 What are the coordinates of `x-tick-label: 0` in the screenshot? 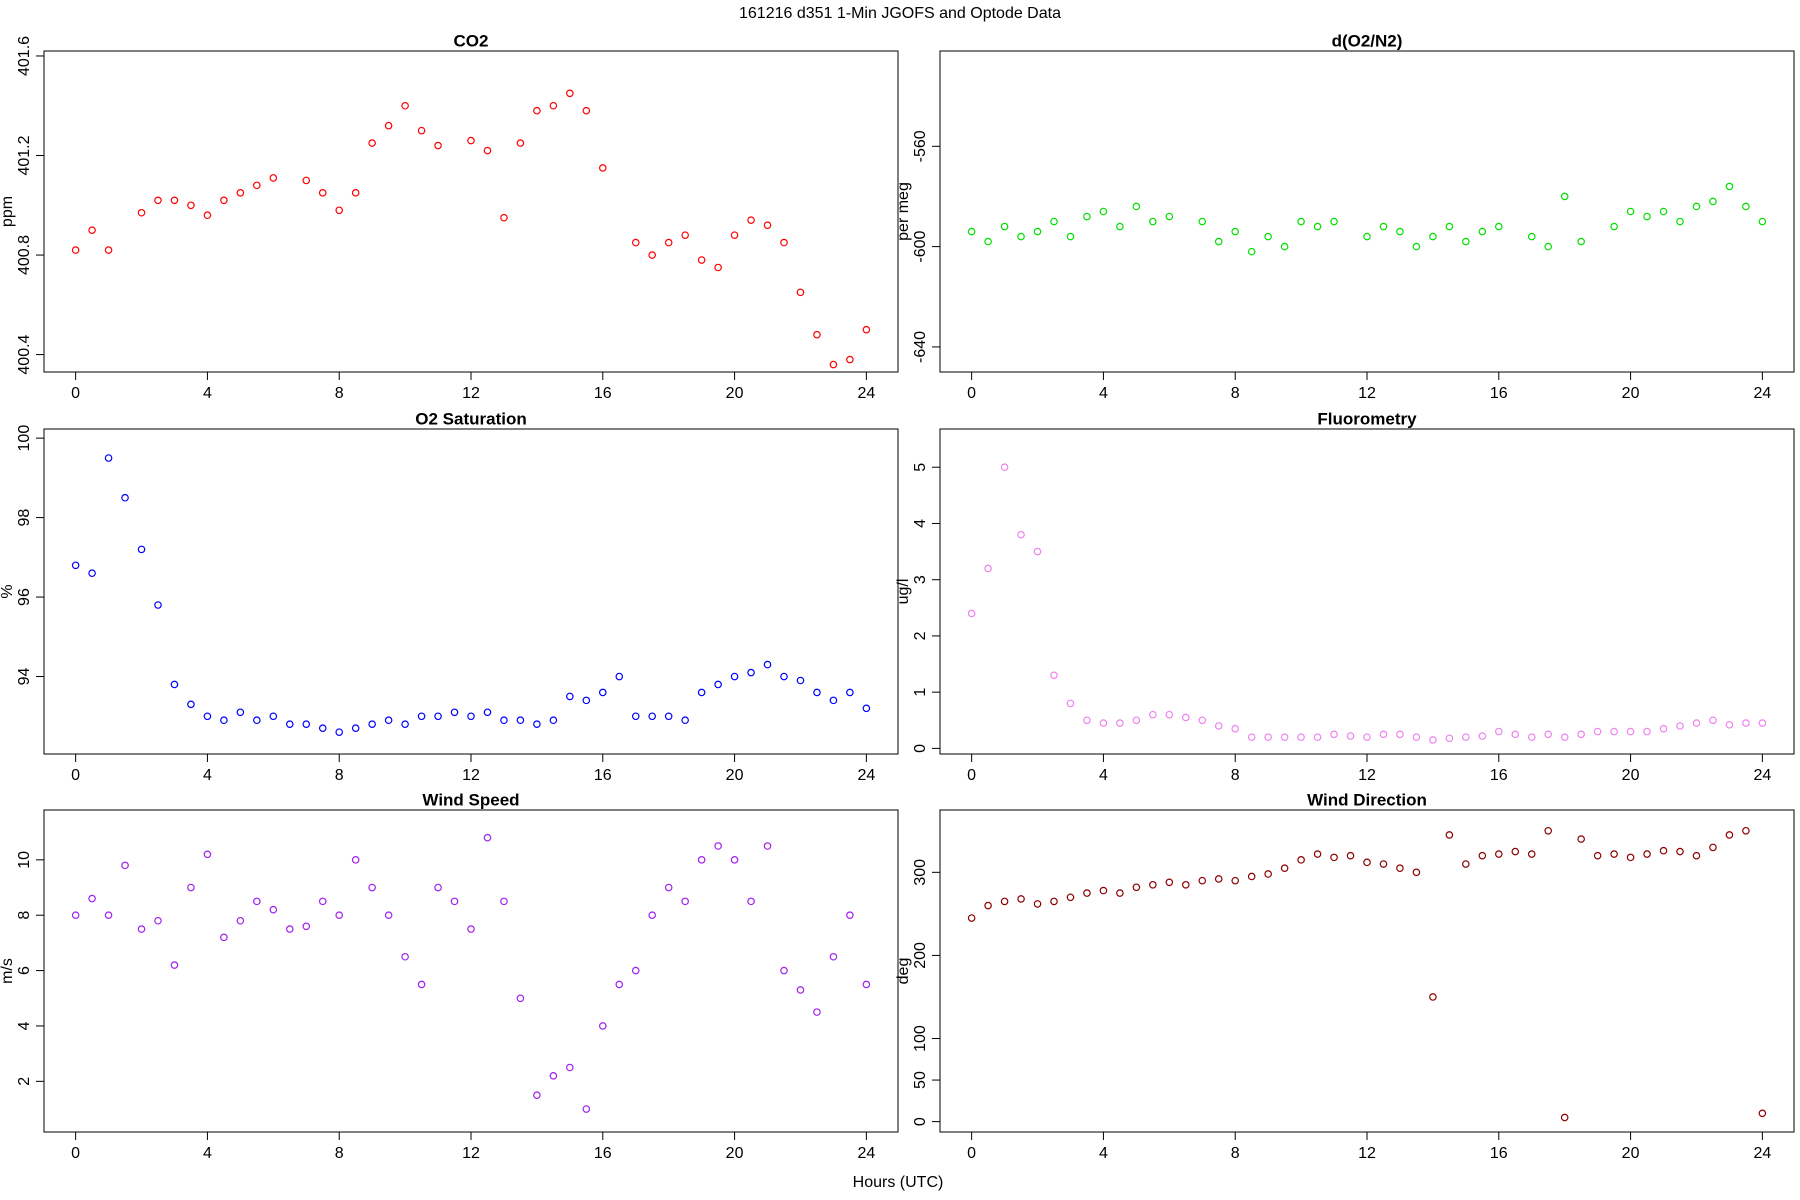 It's located at (971, 1153).